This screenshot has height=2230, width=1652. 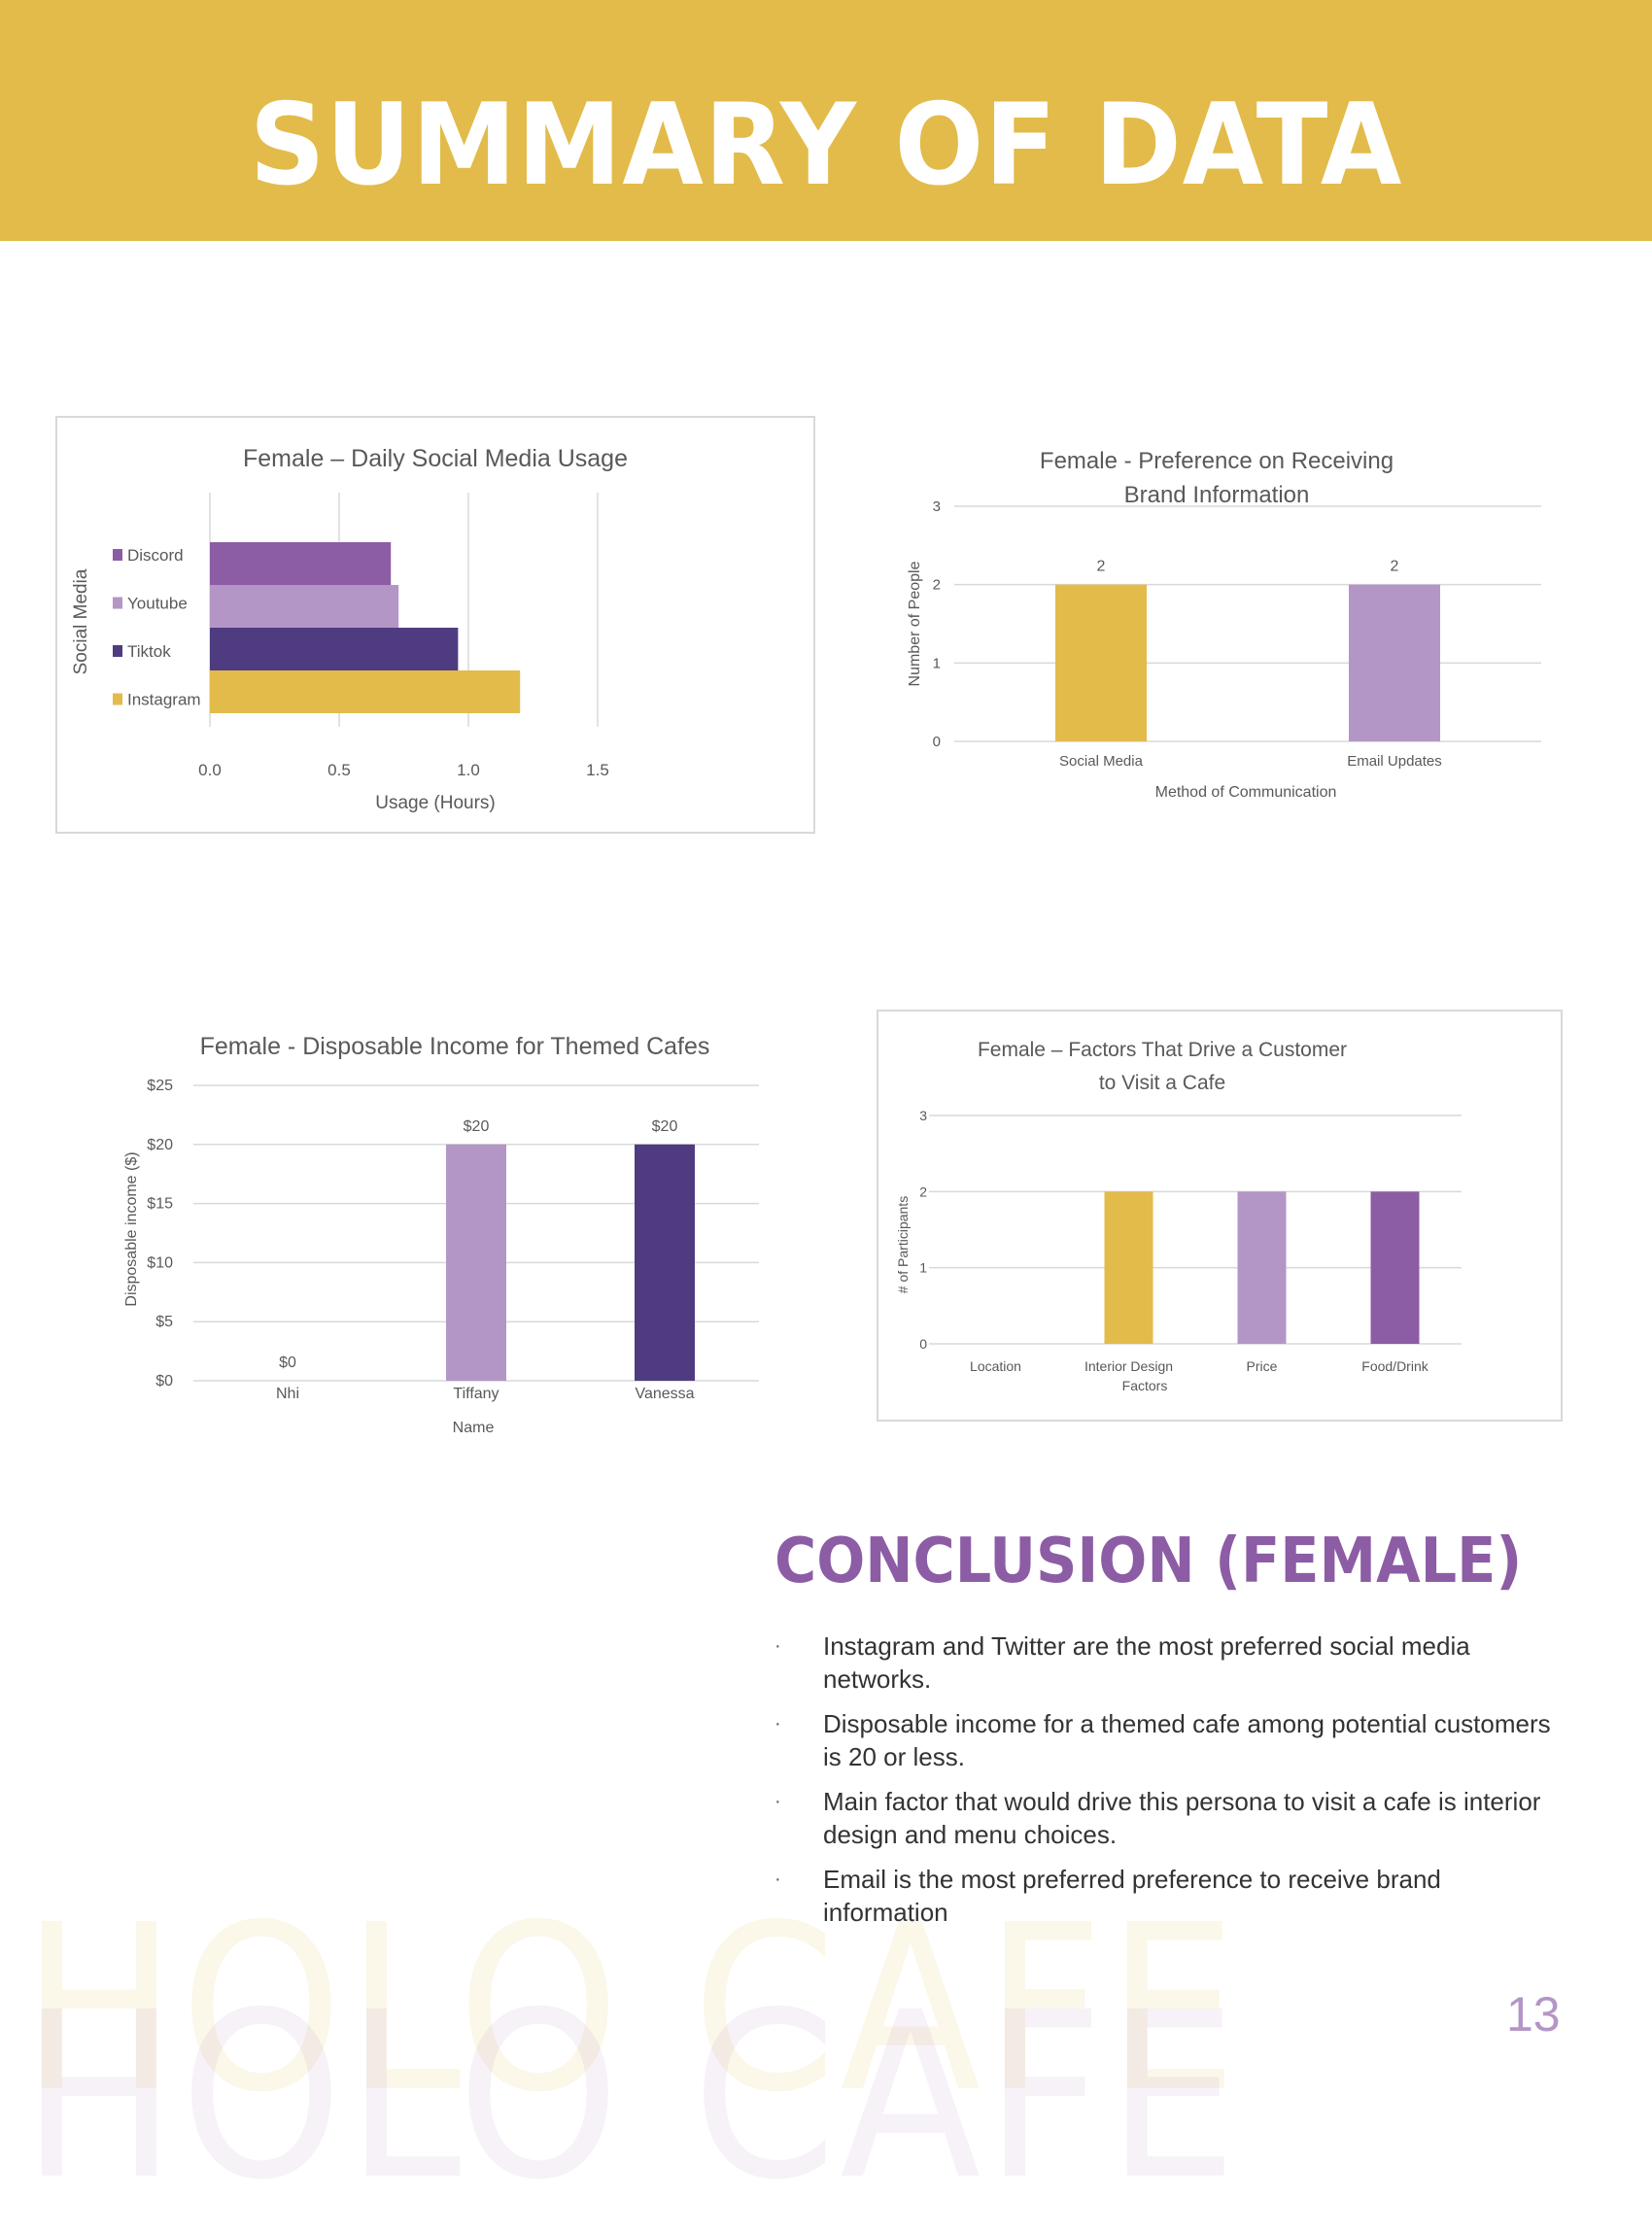 What do you see at coordinates (1145, 1385) in the screenshot?
I see `x-axis-title: Factors` at bounding box center [1145, 1385].